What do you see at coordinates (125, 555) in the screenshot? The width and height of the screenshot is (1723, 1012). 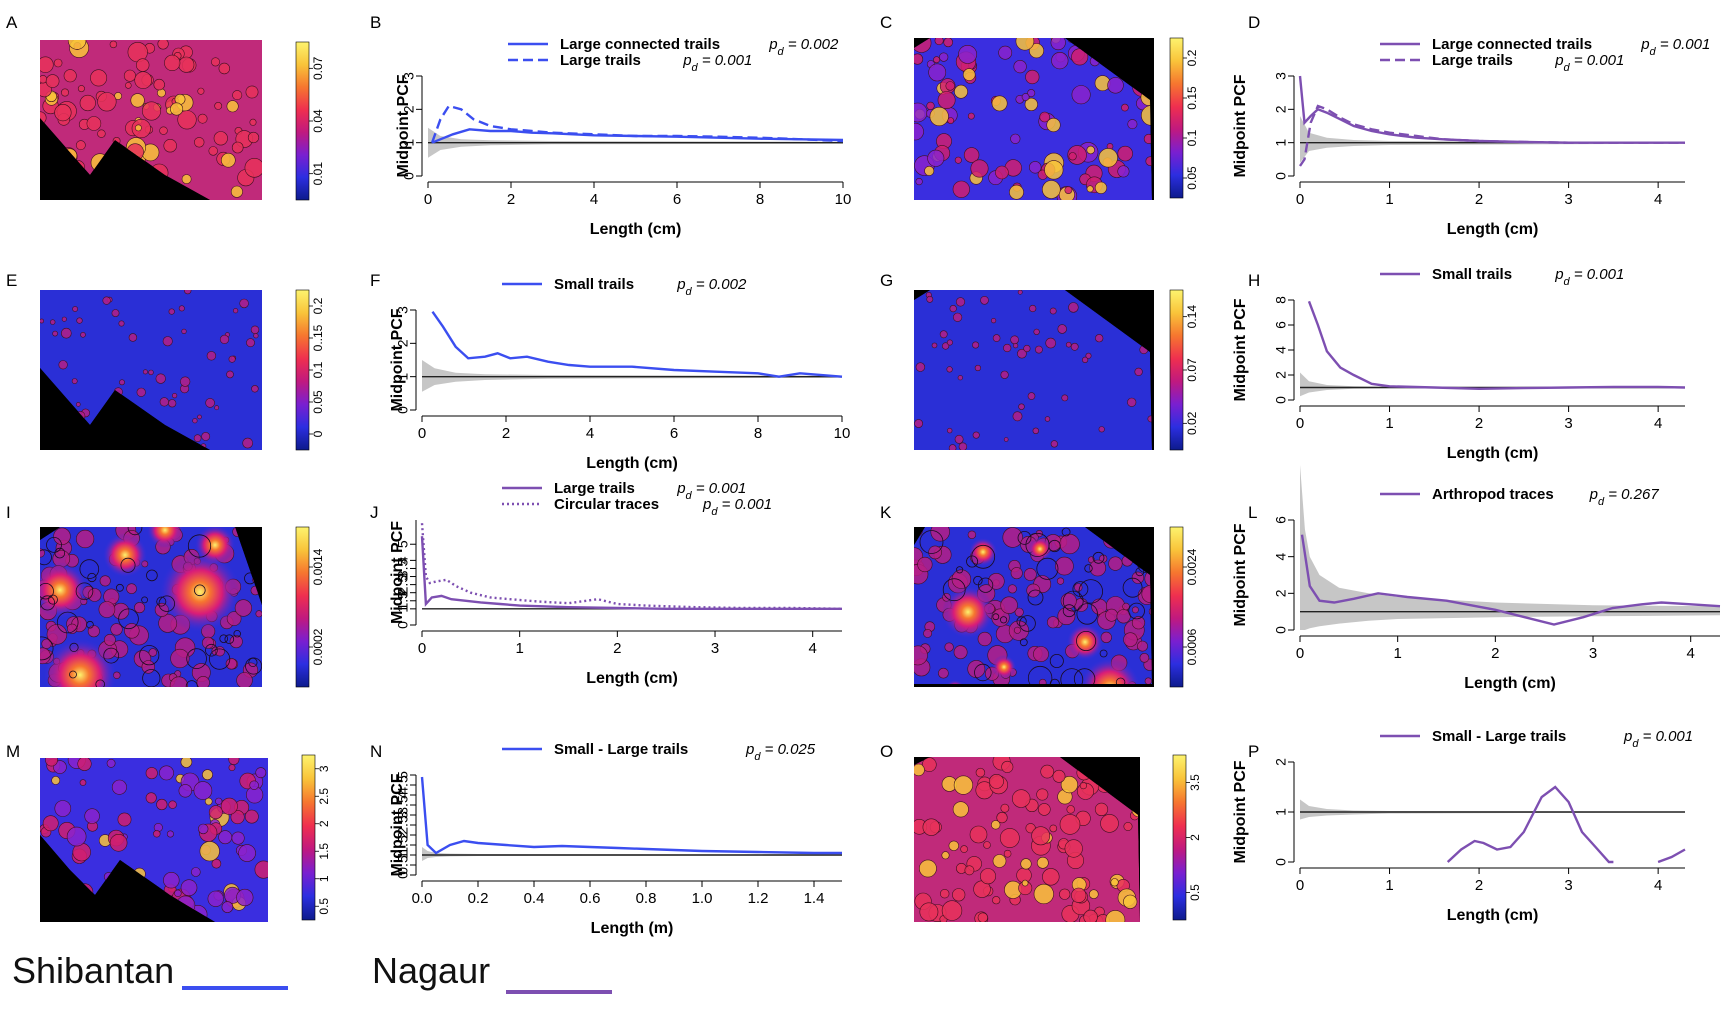 I see `hotspot` at bounding box center [125, 555].